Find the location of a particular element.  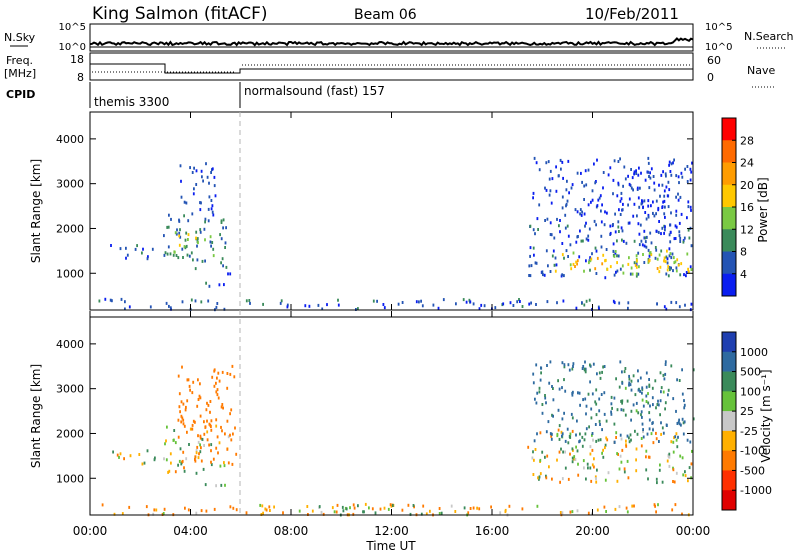

y-tick-label: 3000 is located at coordinates (70, 389).